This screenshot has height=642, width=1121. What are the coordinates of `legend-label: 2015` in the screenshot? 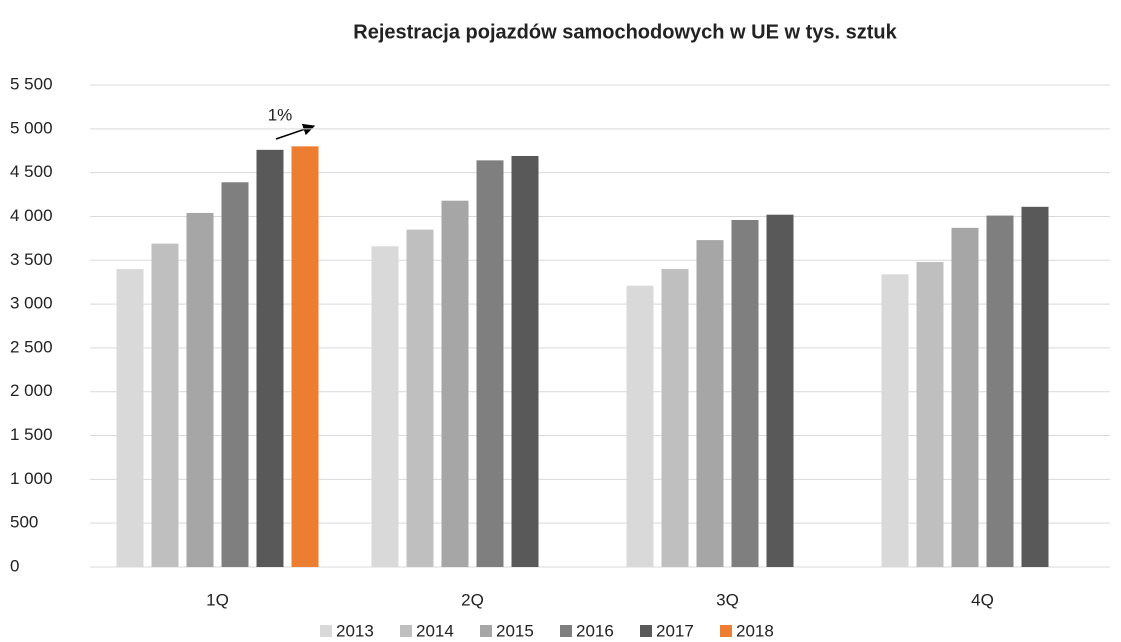 It's located at (515, 630).